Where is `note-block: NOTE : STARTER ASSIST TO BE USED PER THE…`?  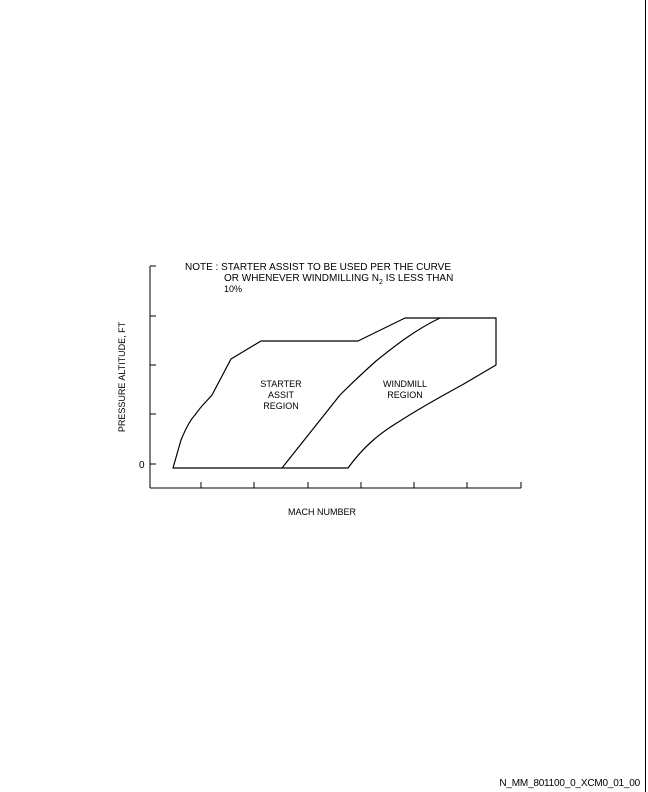
note-block: NOTE : STARTER ASSIST TO BE USED PER THE… is located at coordinates (319, 278).